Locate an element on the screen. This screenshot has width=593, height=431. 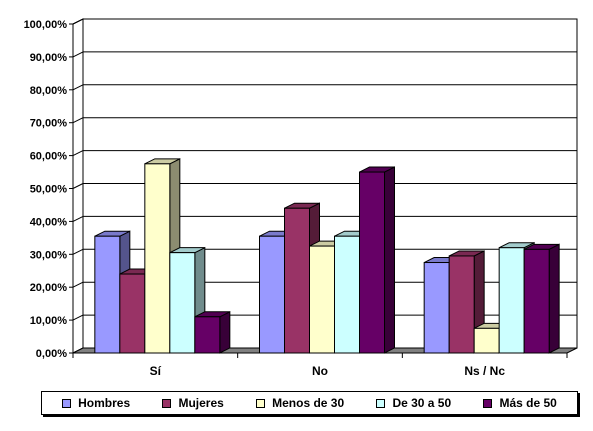
legend-item: Mujeres is located at coordinates (193, 403).